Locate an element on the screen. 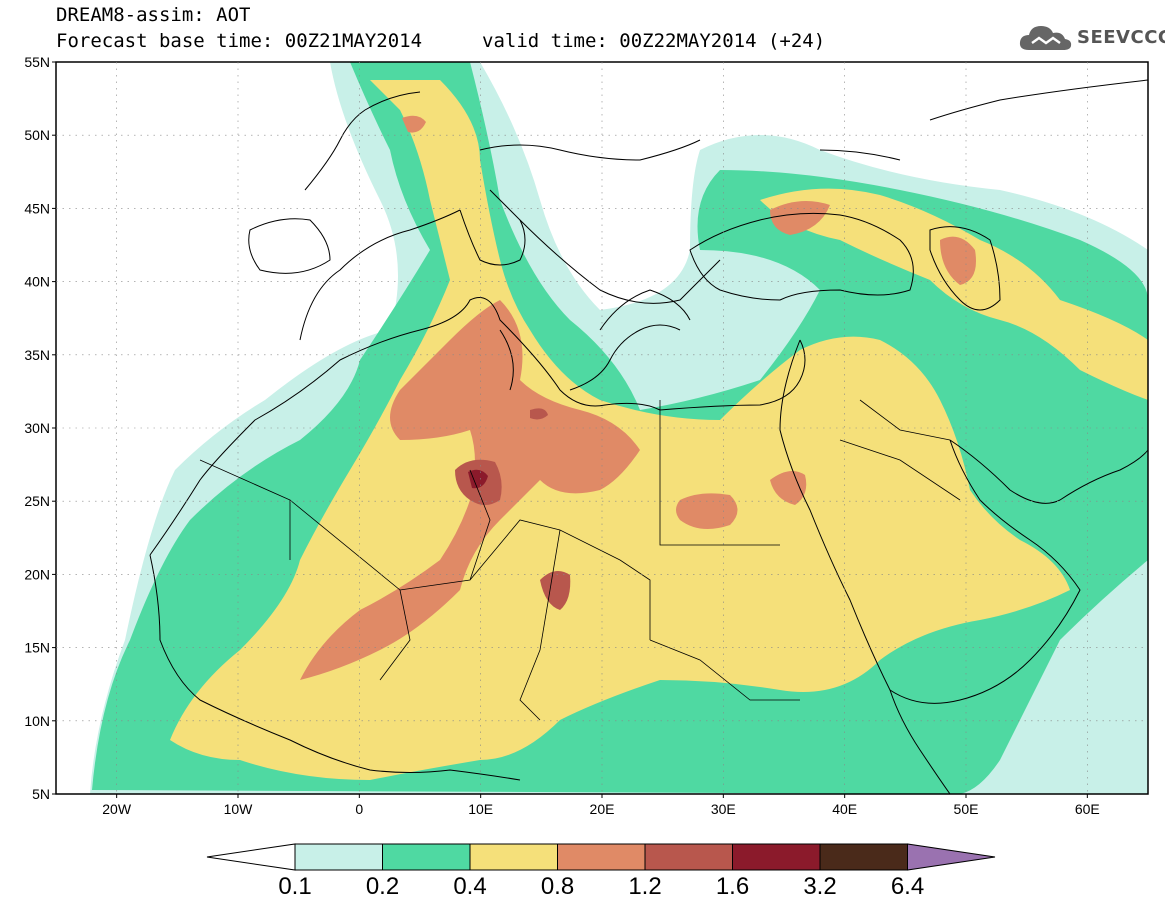 The width and height of the screenshot is (1165, 905). lat-label: 5N is located at coordinates (41, 794).